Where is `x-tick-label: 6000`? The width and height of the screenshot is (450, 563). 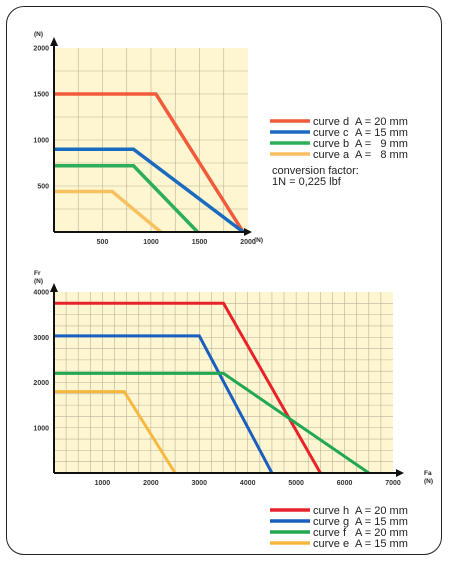 x-tick-label: 6000 is located at coordinates (345, 483).